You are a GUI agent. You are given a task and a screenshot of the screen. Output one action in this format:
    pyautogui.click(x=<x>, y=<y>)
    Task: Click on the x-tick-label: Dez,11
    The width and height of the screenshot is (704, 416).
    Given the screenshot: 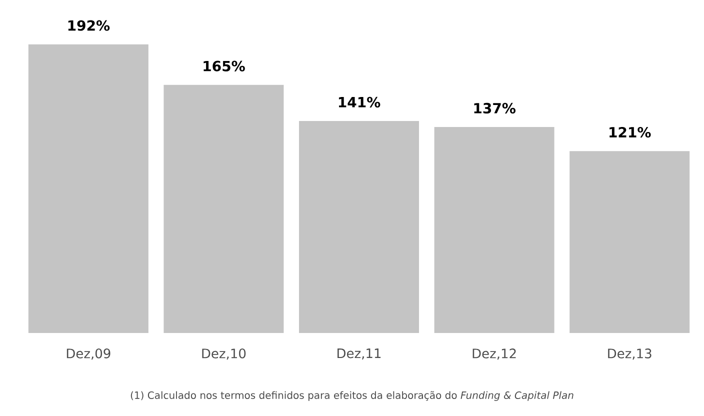 What is the action you would take?
    pyautogui.click(x=359, y=354)
    